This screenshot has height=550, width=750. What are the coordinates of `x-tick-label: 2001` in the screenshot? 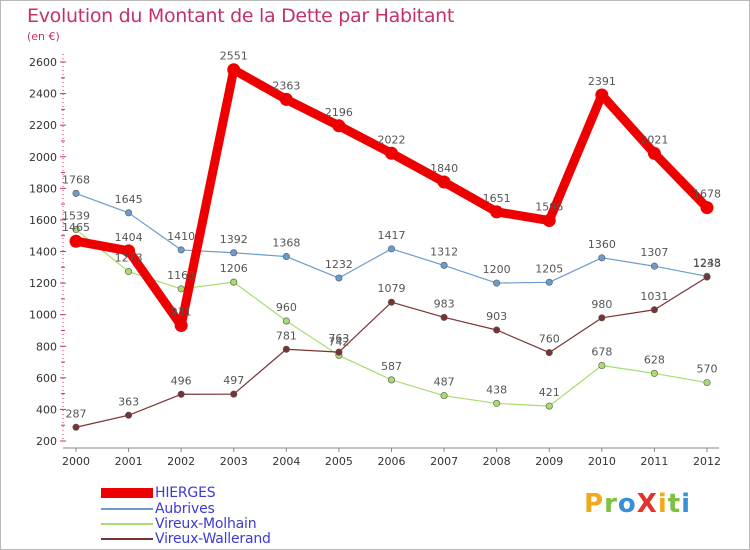 It's located at (129, 461).